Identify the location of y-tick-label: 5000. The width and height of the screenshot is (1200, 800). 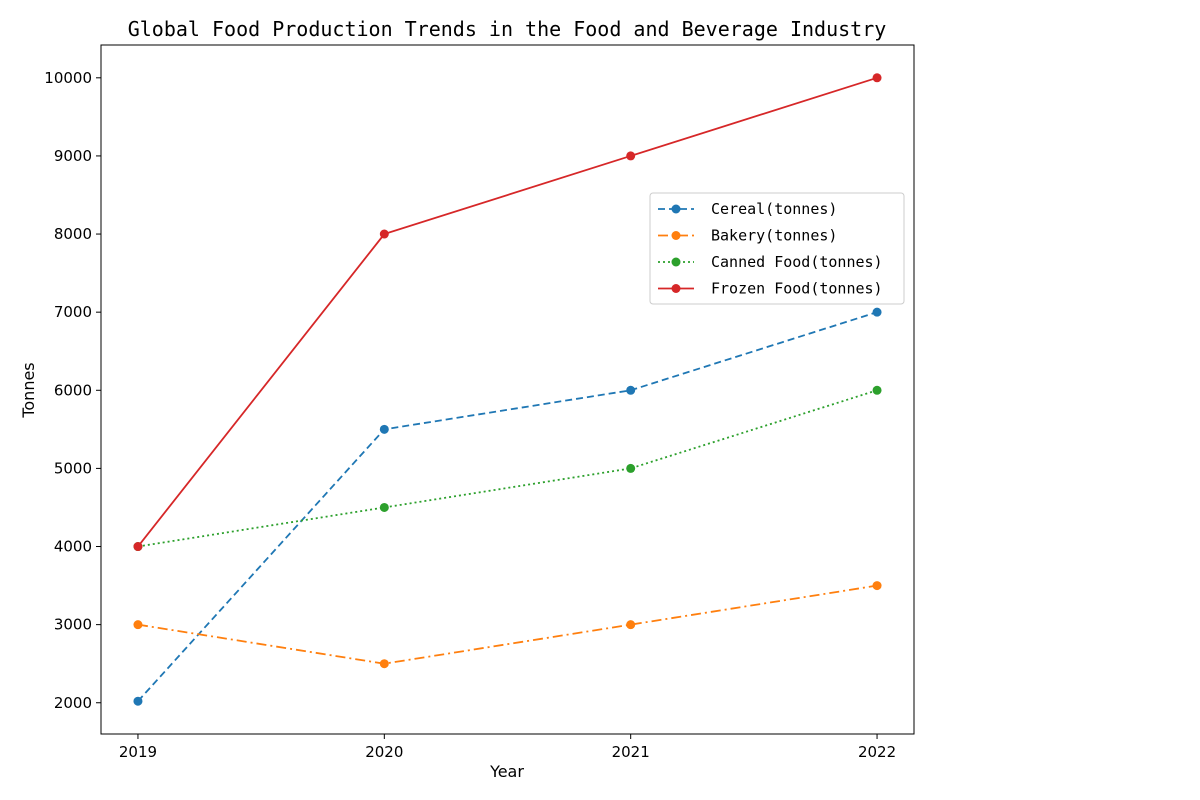
(73, 468).